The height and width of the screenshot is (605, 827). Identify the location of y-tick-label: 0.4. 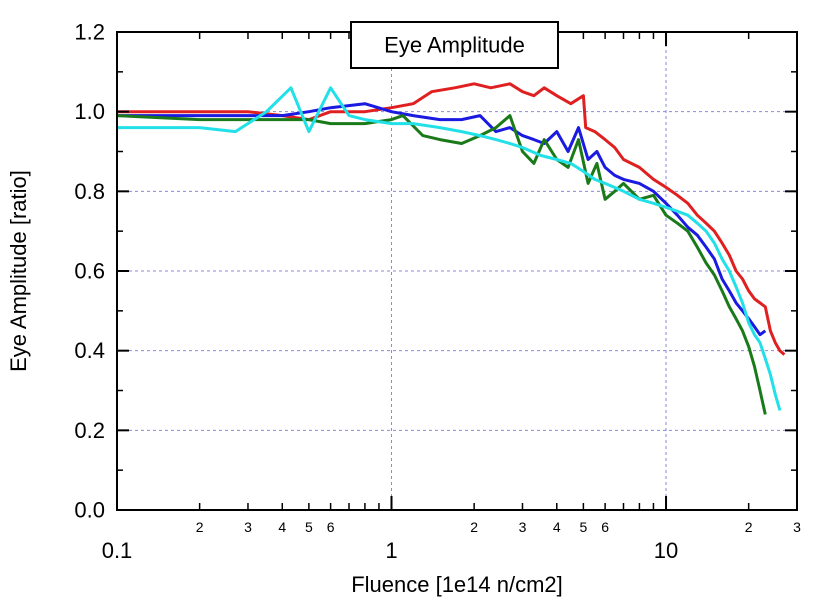
(89, 350).